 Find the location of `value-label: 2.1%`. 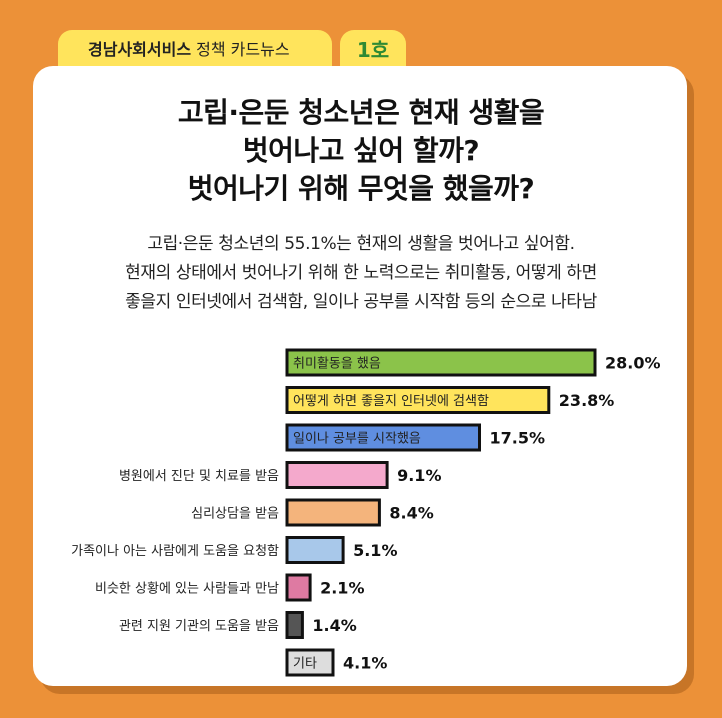

value-label: 2.1% is located at coordinates (342, 588).